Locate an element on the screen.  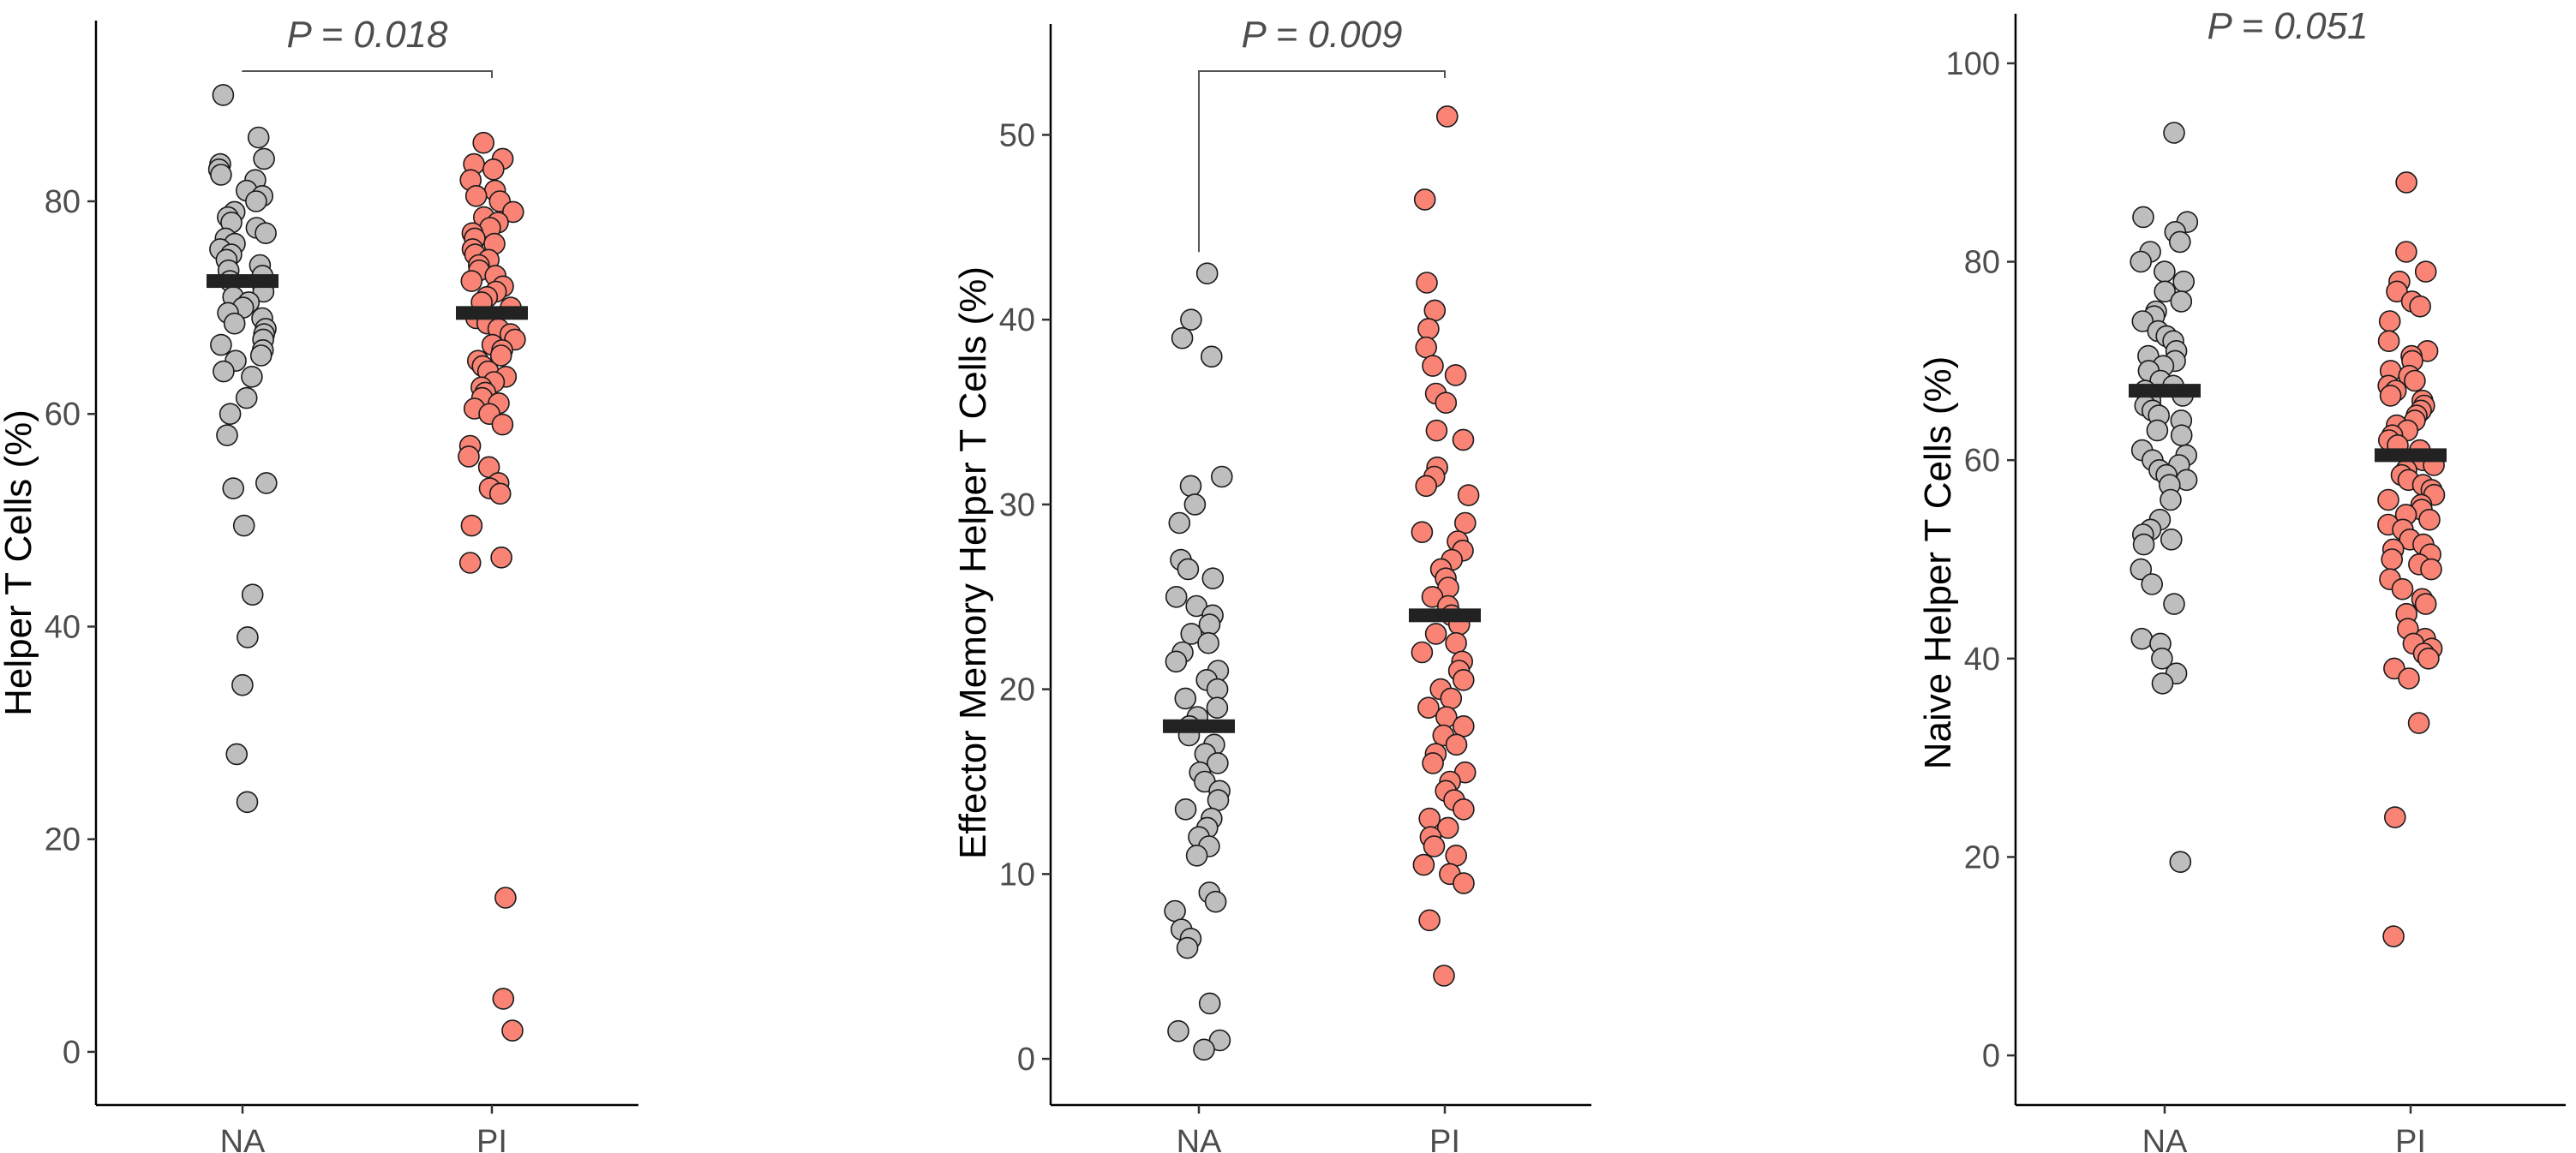
y-tick-label: 40 is located at coordinates (1017, 320).